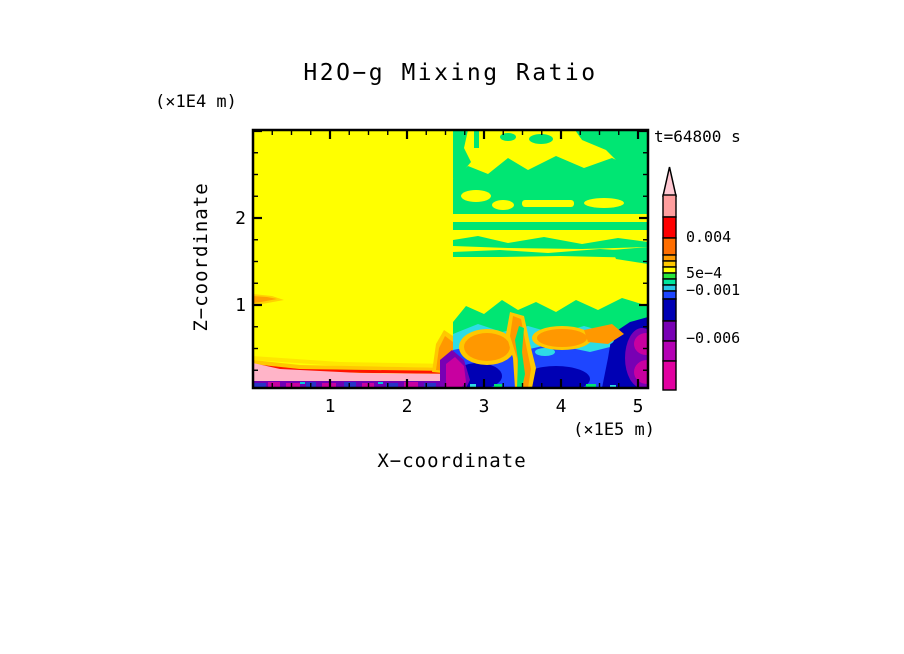 This screenshot has width=904, height=654. Describe the element at coordinates (614, 430) in the screenshot. I see `x-axis-unit: (×1E5 m)` at that location.